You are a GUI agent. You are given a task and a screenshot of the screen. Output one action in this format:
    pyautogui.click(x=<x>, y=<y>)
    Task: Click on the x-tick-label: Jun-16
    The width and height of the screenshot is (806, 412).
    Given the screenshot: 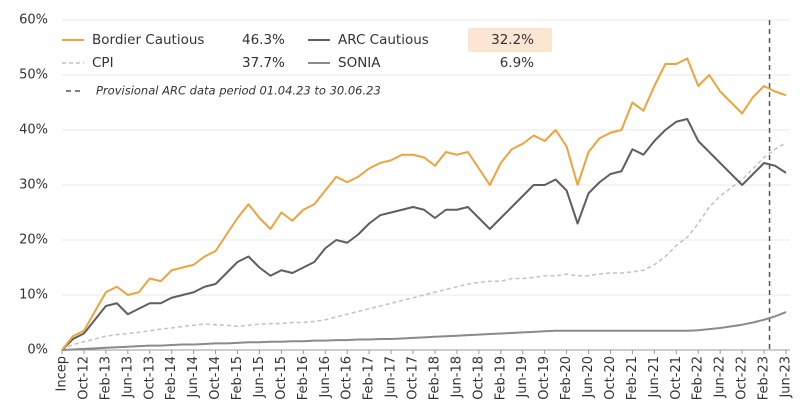 What is the action you would take?
    pyautogui.click(x=325, y=377)
    